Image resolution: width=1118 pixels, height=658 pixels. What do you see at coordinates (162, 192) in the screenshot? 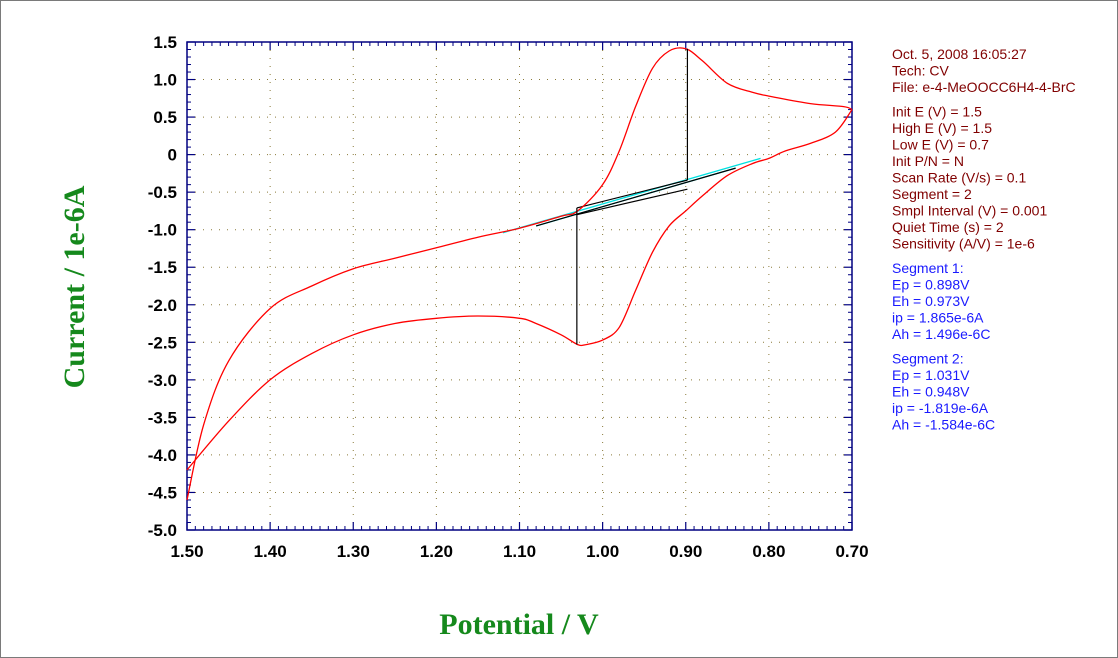
I see `y-tick-label: -0.5` at bounding box center [162, 192].